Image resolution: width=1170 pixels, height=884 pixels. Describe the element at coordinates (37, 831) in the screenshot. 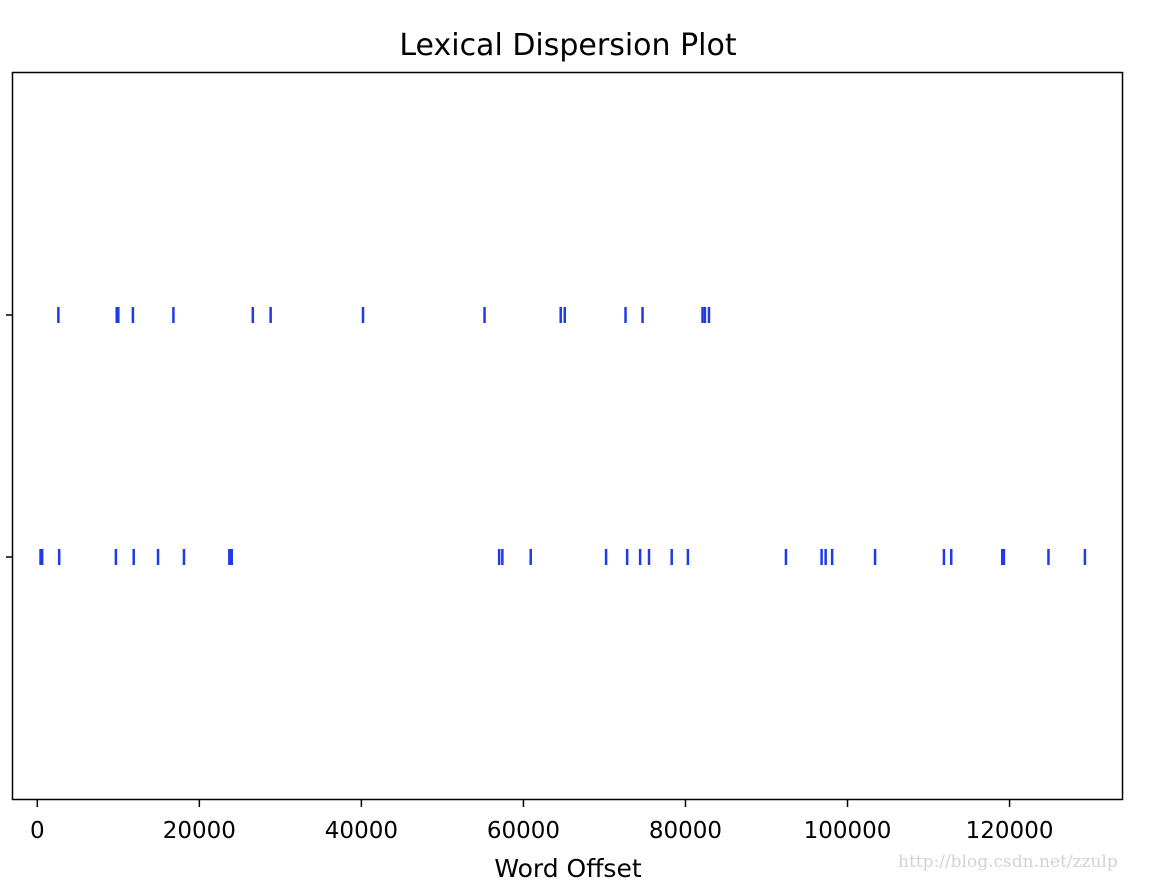

I see `x-tick-label: 0` at that location.